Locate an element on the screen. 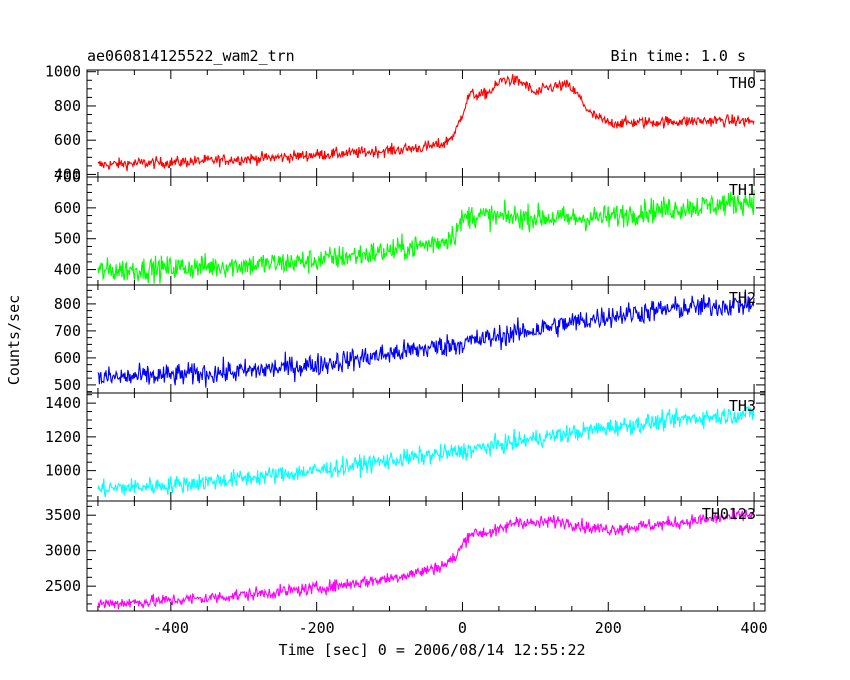  panel-label: TH0123 is located at coordinates (729, 514).